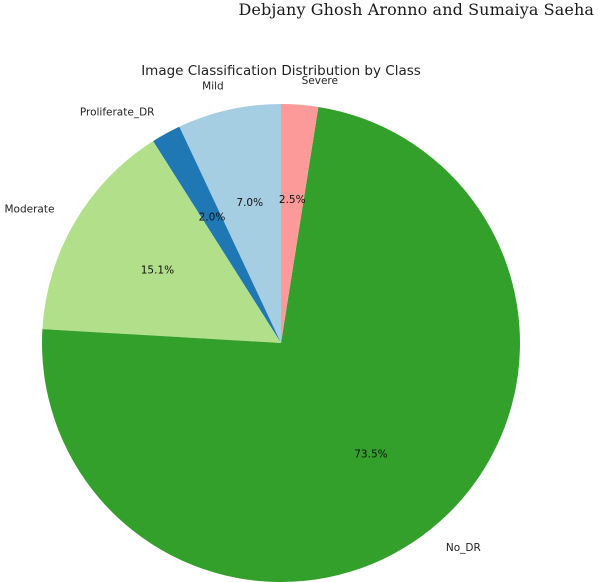  I want to click on running-head: Debjany Ghosh Aronno and Sumaiya Saeha, so click(416, 9).